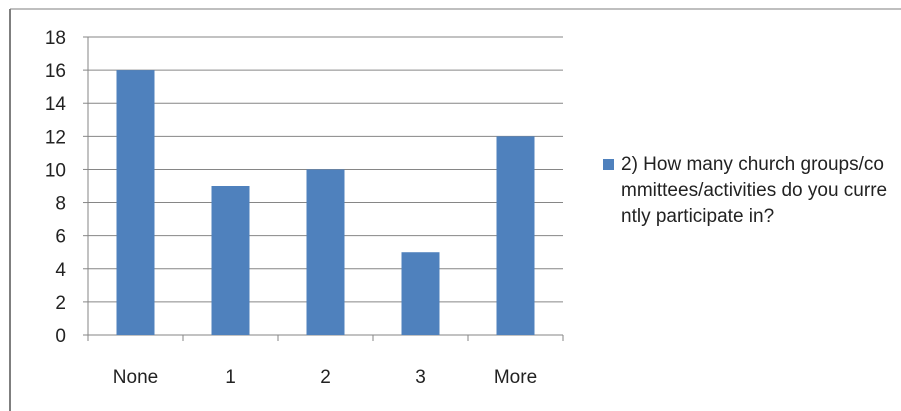 Image resolution: width=901 pixels, height=411 pixels. Describe the element at coordinates (230, 377) in the screenshot. I see `x-tick-label: 1` at that location.